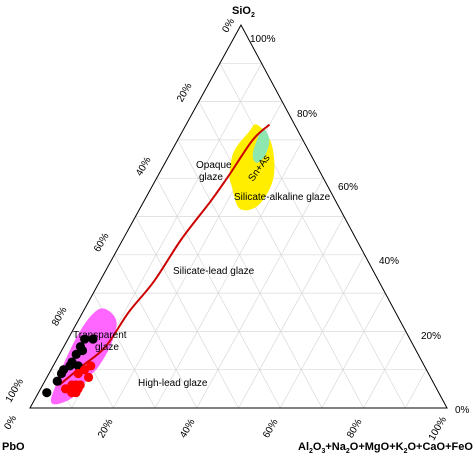  What do you see at coordinates (107, 347) in the screenshot?
I see `transparent-glaze-label: glaze` at bounding box center [107, 347].